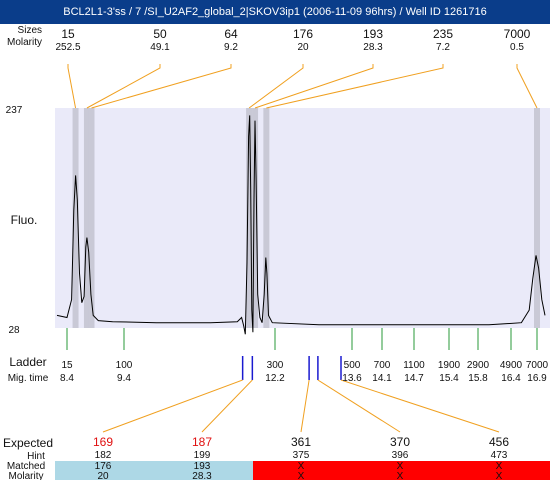 Image resolution: width=550 pixels, height=480 pixels. I want to click on ladder-size-label: 4900, so click(511, 365).